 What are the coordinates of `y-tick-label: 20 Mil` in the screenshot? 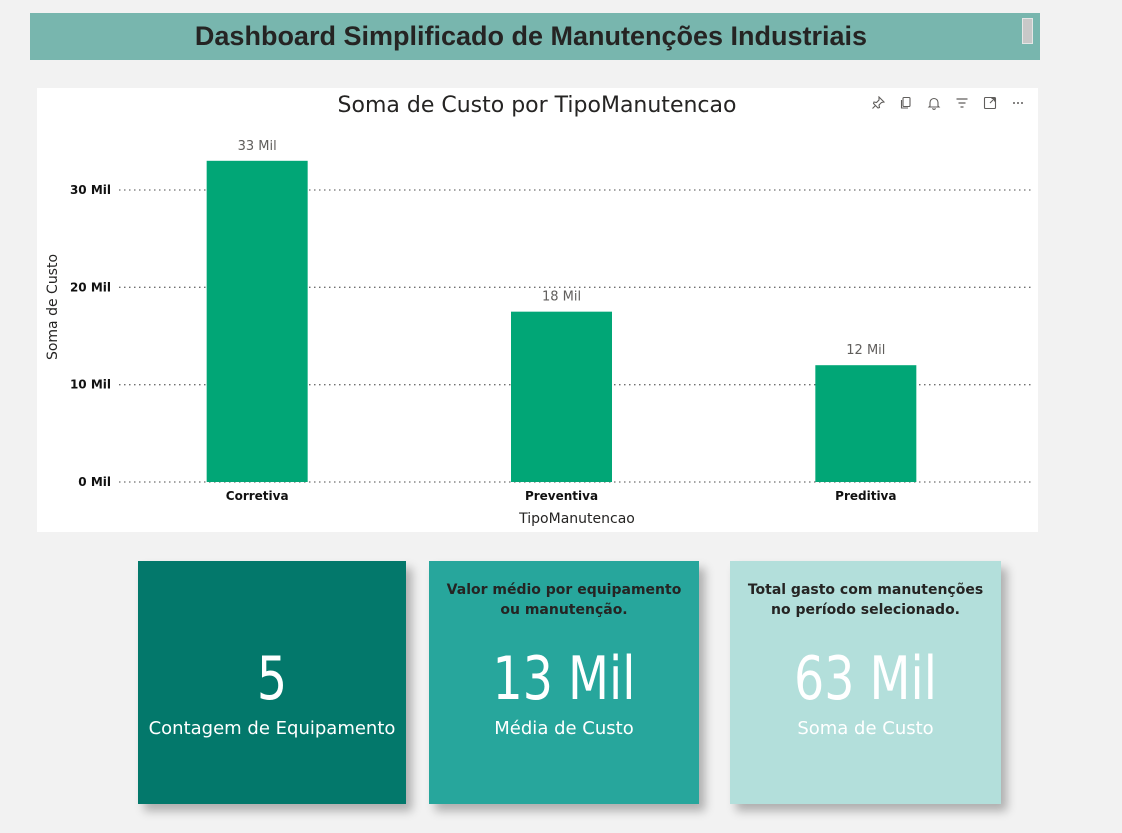 It's located at (90, 287).